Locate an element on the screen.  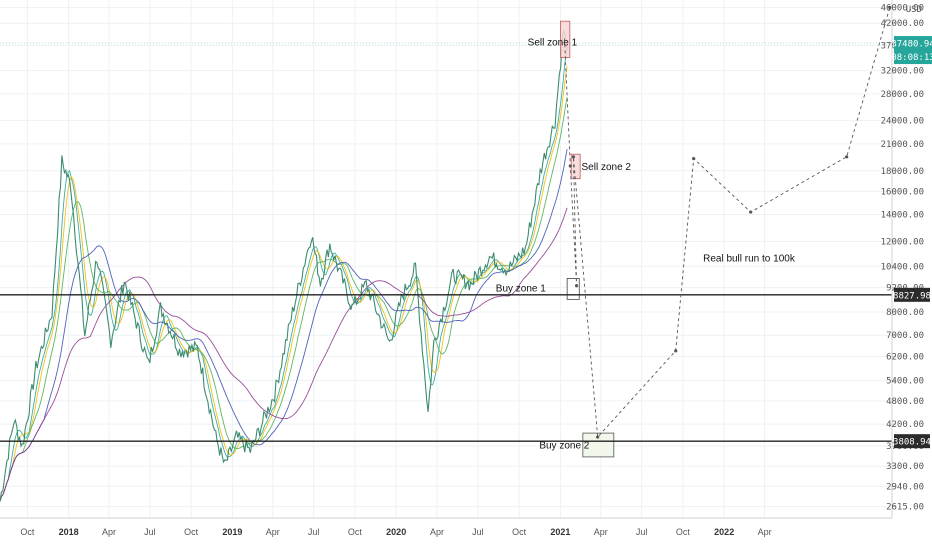
y-tick-label: 32000.00 is located at coordinates (902, 72).